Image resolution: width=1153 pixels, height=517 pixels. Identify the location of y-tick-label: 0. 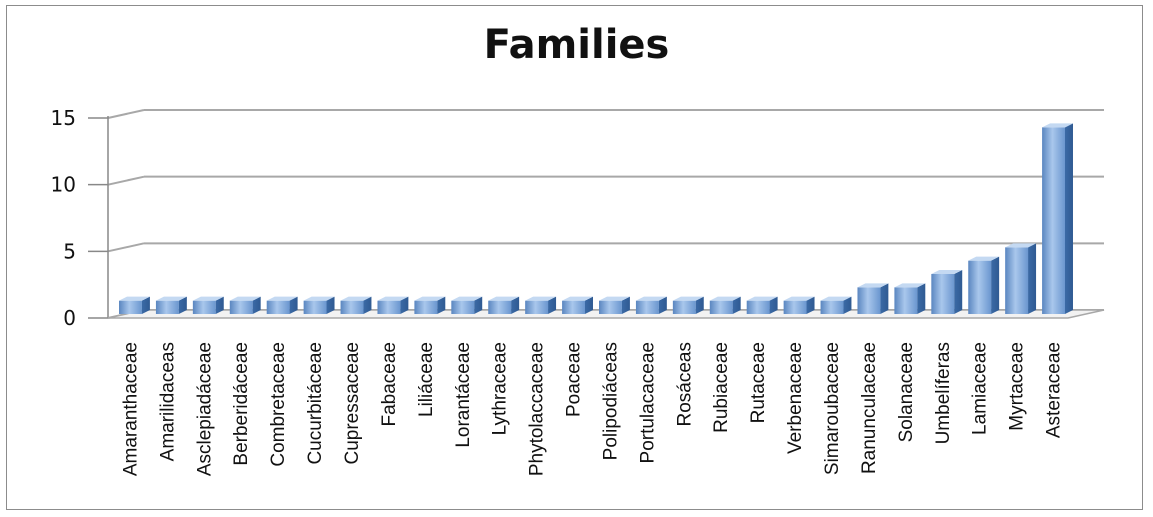
(69, 318).